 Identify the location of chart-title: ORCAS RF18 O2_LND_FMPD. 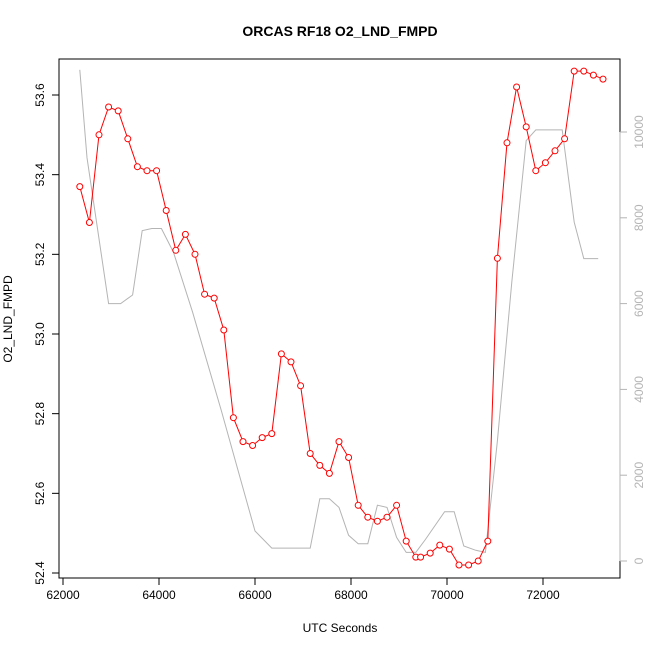
(339, 31).